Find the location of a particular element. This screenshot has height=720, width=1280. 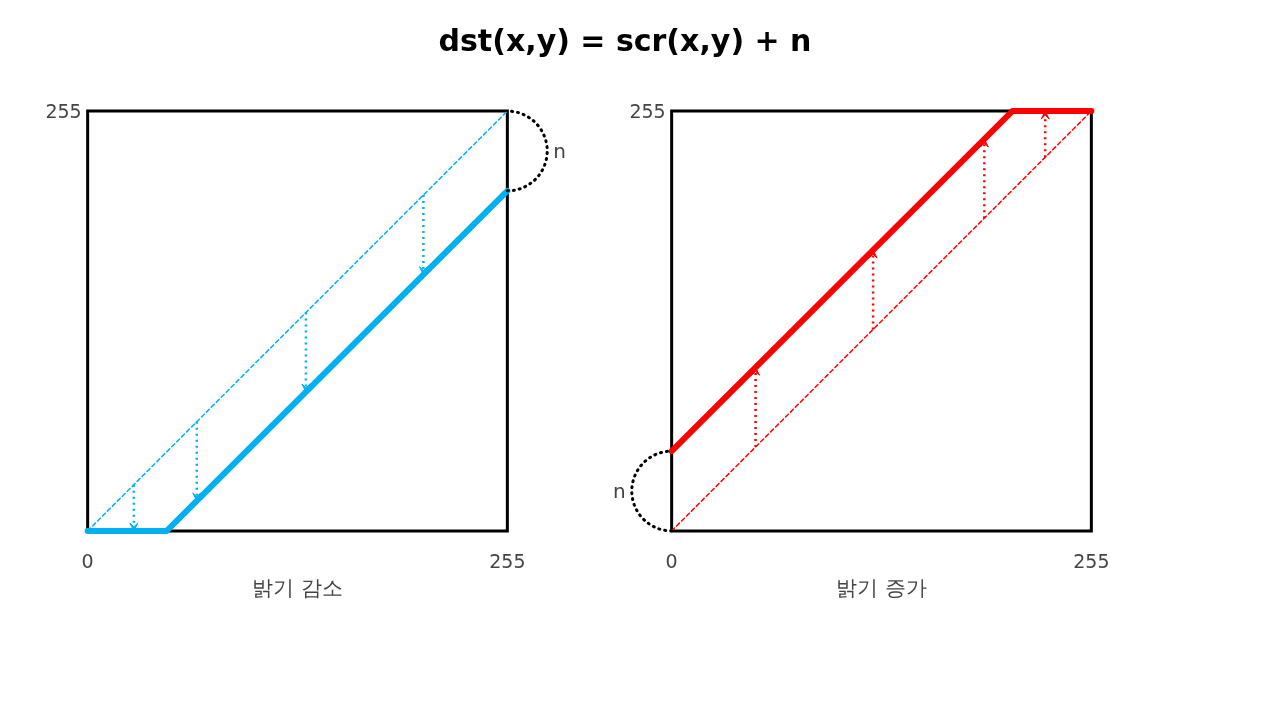

x-axis-title: 밝기 증가 is located at coordinates (881, 587).